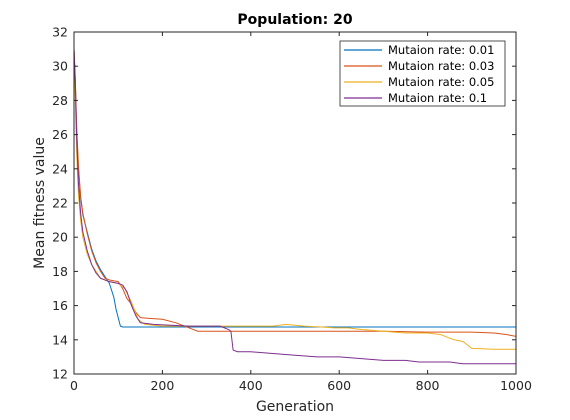 Image resolution: width=570 pixels, height=420 pixels. I want to click on y-tick-label: 20, so click(60, 237).